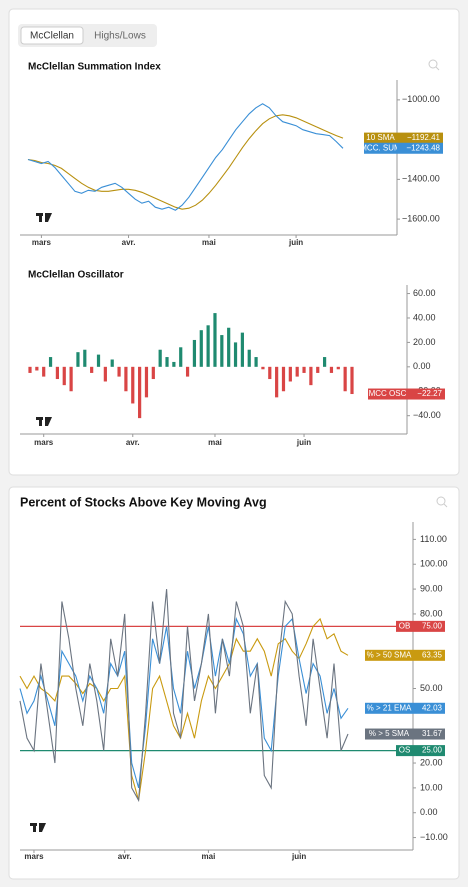 This screenshot has height=887, width=468. I want to click on tag-name: OB, so click(405, 625).